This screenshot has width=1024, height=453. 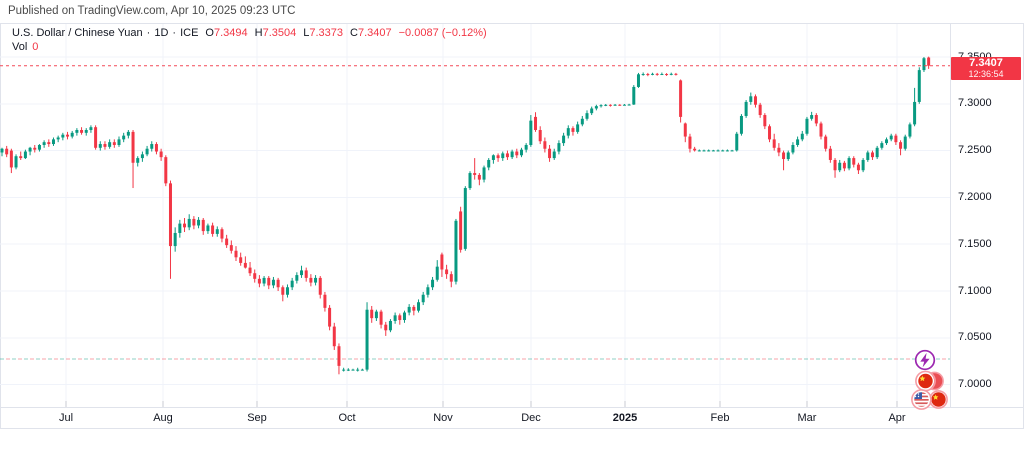 What do you see at coordinates (442, 33) in the screenshot?
I see `change-value: −0.0087 (−0.12%)` at bounding box center [442, 33].